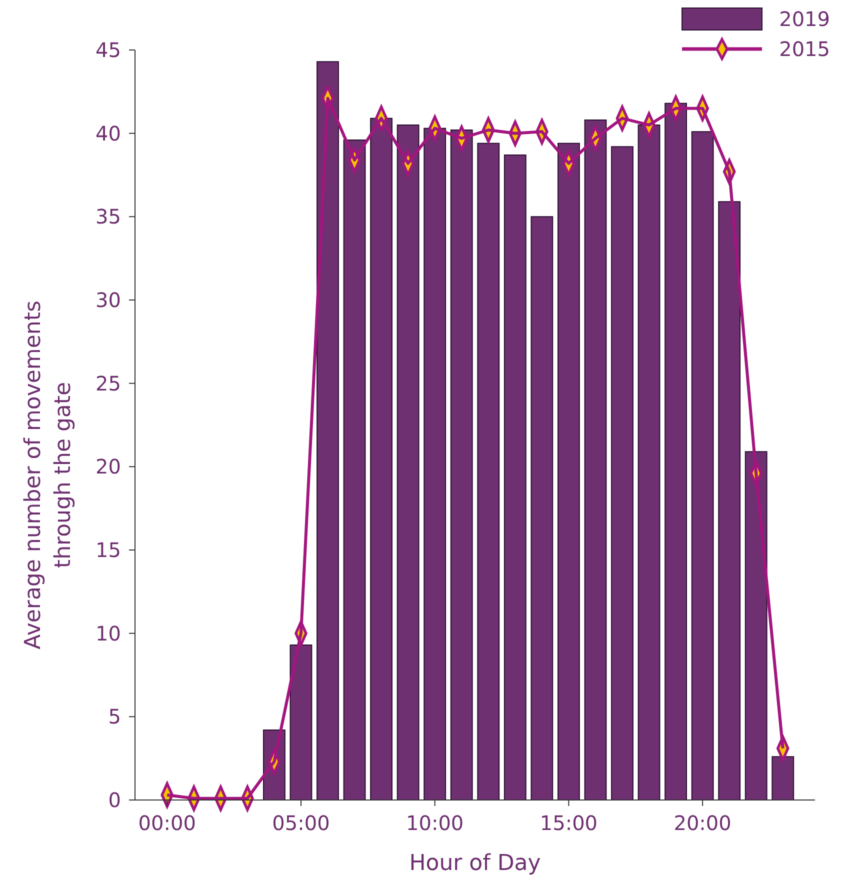  Describe the element at coordinates (301, 823) in the screenshot. I see `x-tick-label: 05:00` at that location.